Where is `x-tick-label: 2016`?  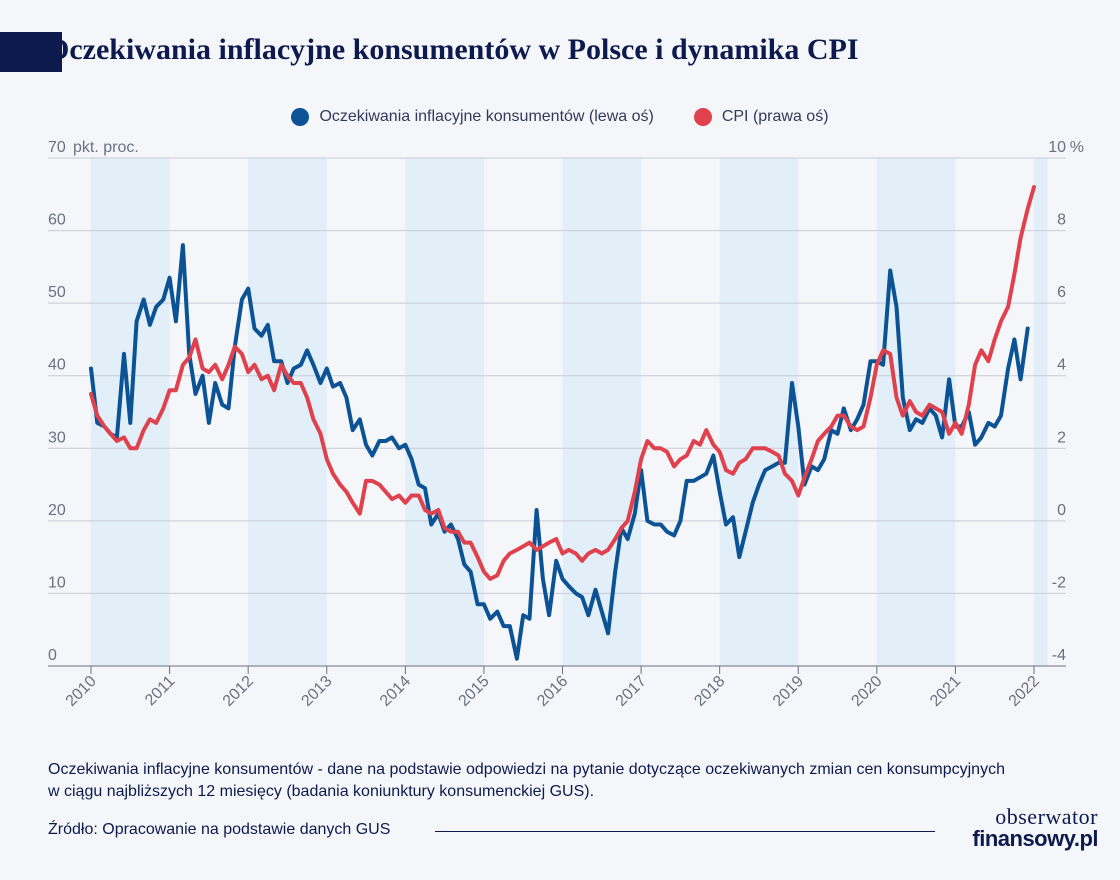 x-tick-label: 2016 is located at coordinates (552, 691).